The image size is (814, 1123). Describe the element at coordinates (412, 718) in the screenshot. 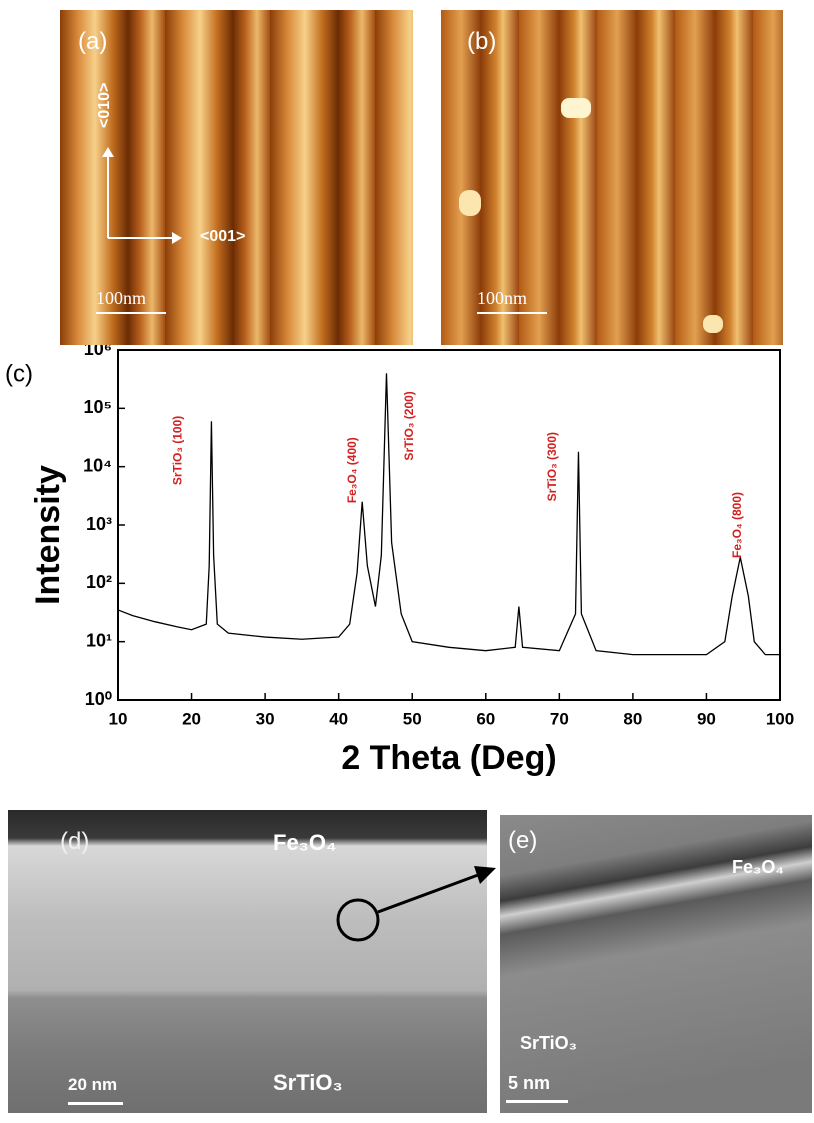

I see `x-tick-label: 50` at that location.